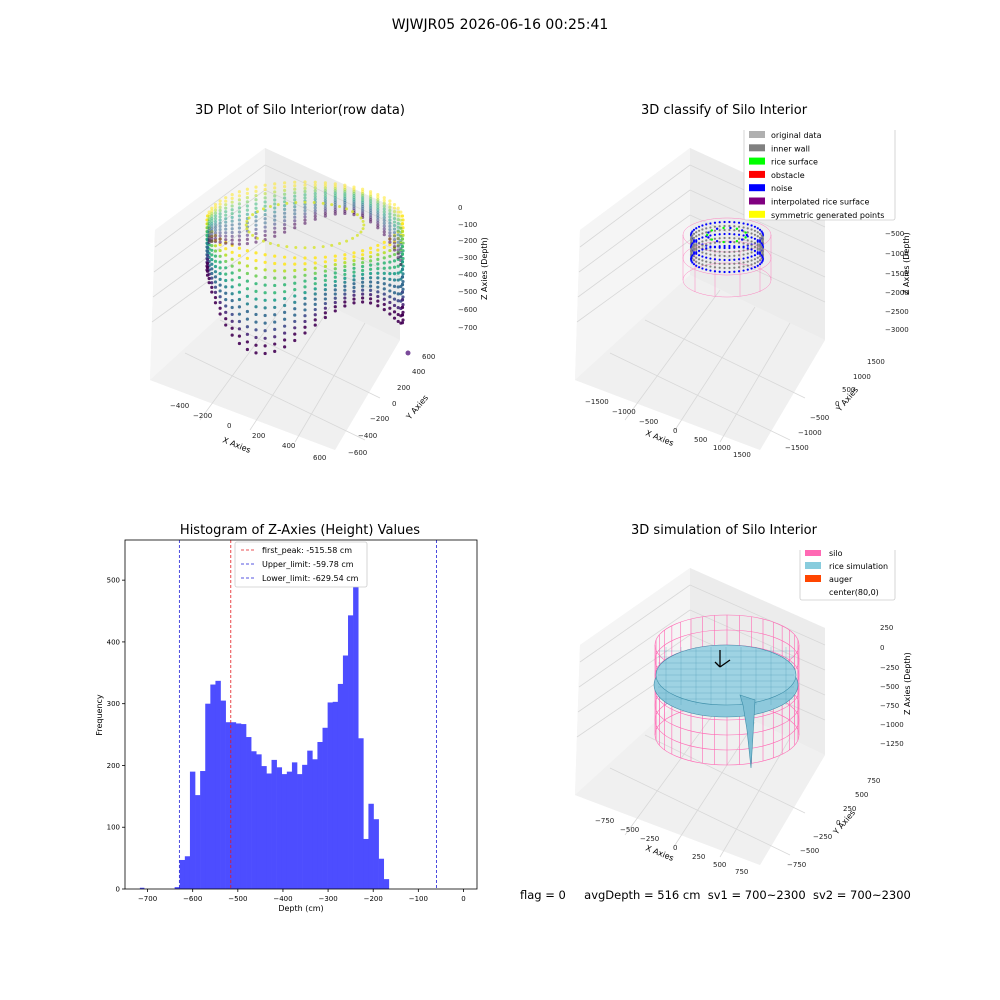 Image resolution: width=1000 pixels, height=1000 pixels. I want to click on raw-ytick: 200, so click(403, 388).